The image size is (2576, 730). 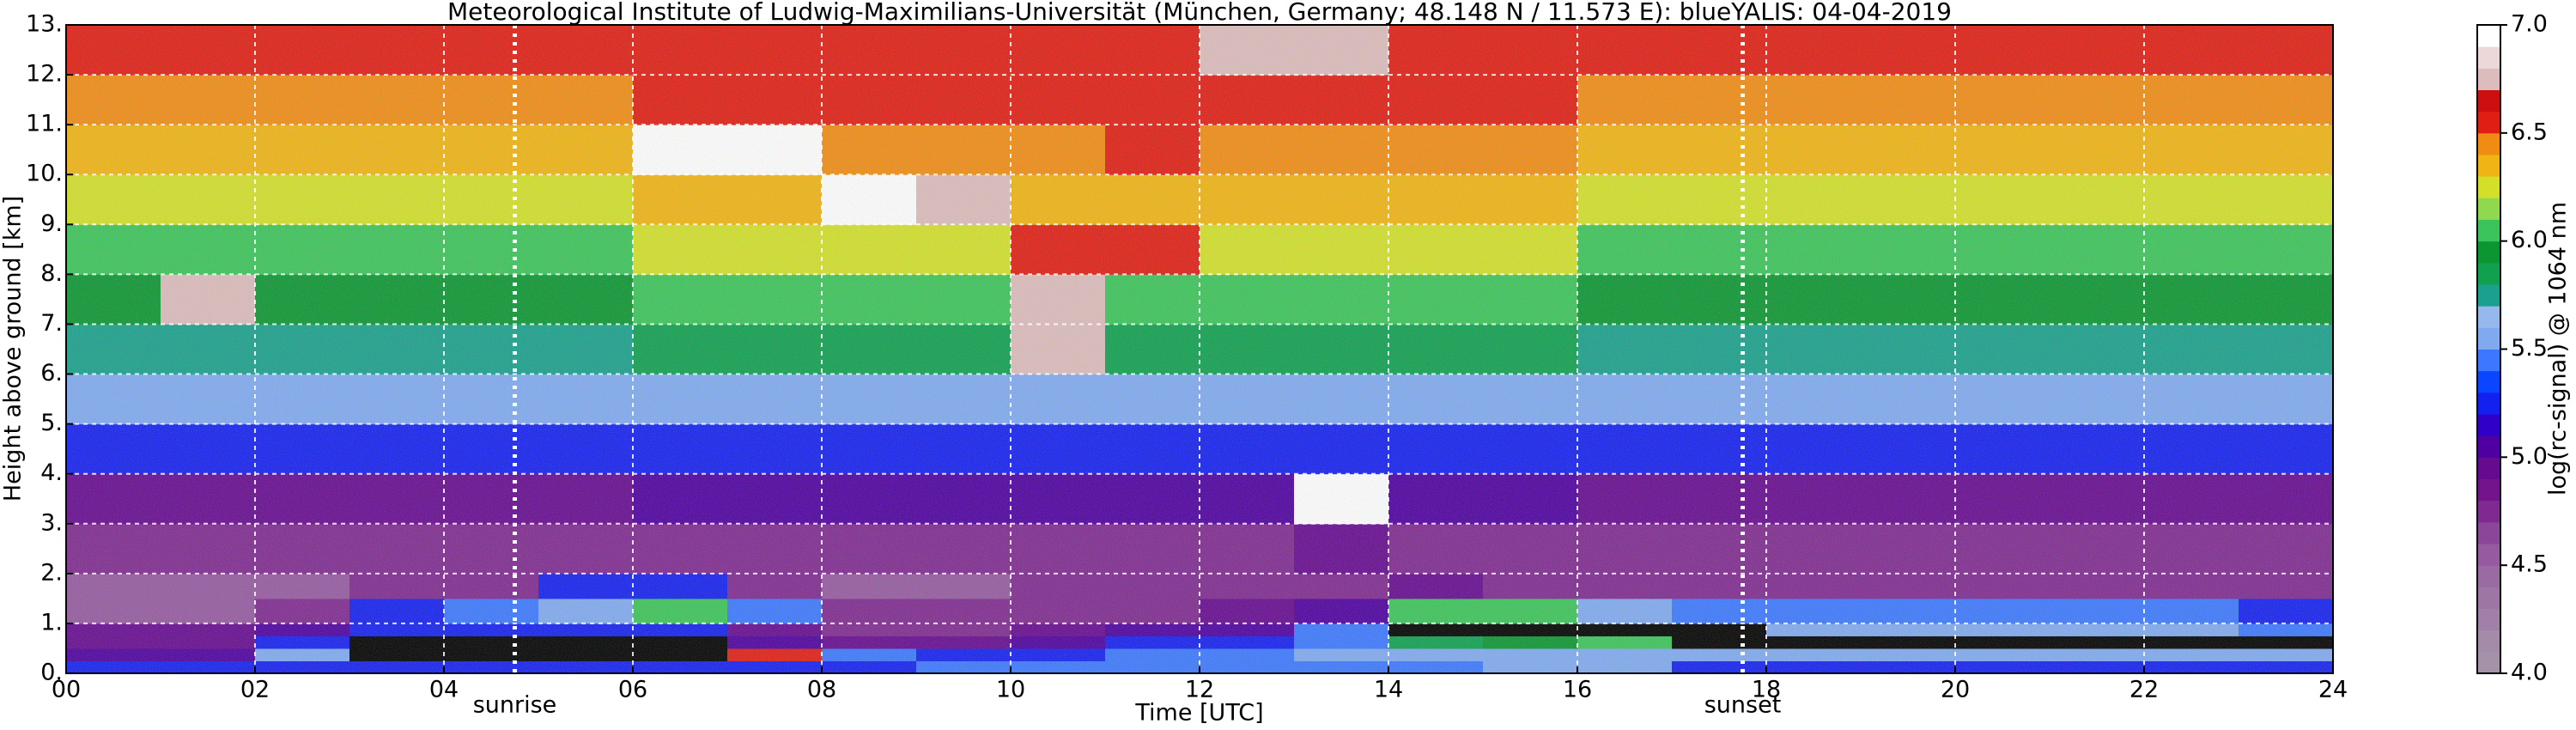 I want to click on y-tick-label: 11., so click(x=44, y=124).